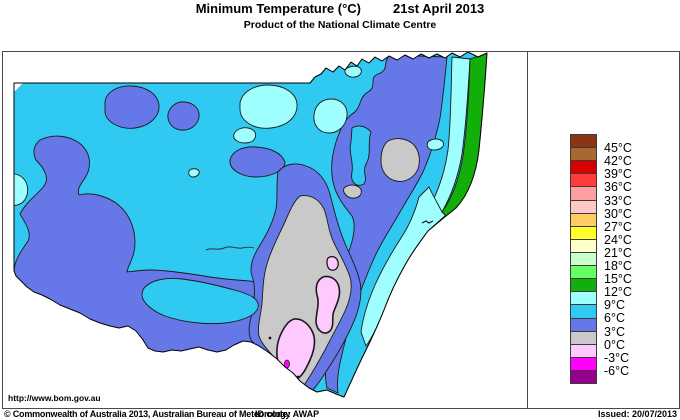 The height and width of the screenshot is (420, 680). Describe the element at coordinates (427, 222) in the screenshot. I see `sydney-harbour-mark` at that location.